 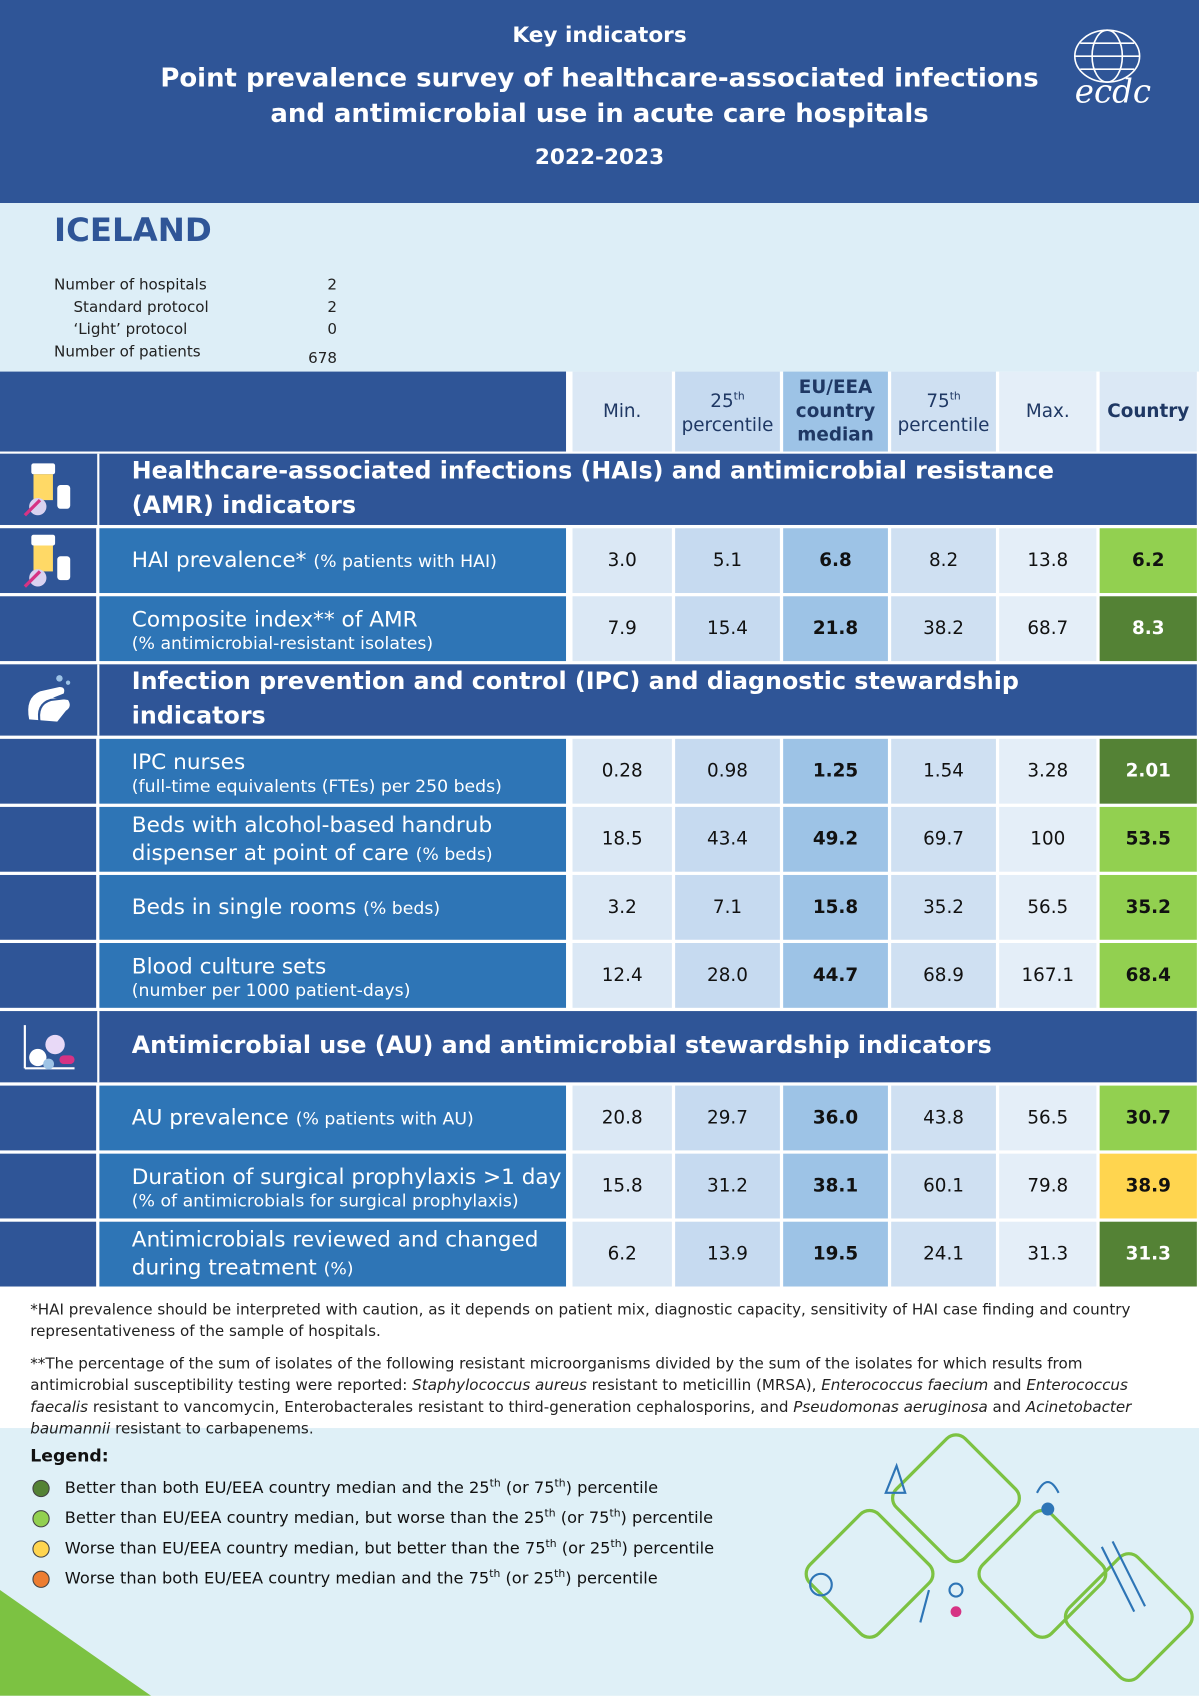 I want to click on stat-value: 0, so click(x=332, y=330).